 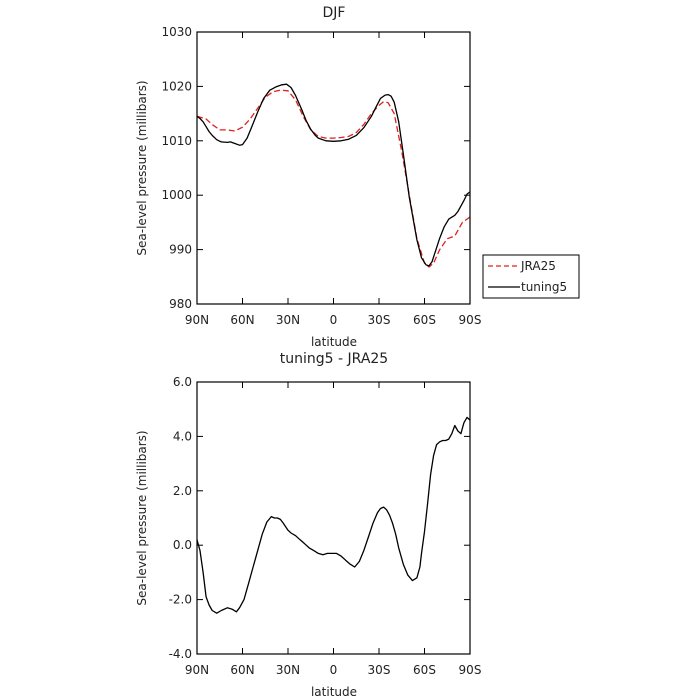 What do you see at coordinates (180, 250) in the screenshot?
I see `y-tick-label: 990` at bounding box center [180, 250].